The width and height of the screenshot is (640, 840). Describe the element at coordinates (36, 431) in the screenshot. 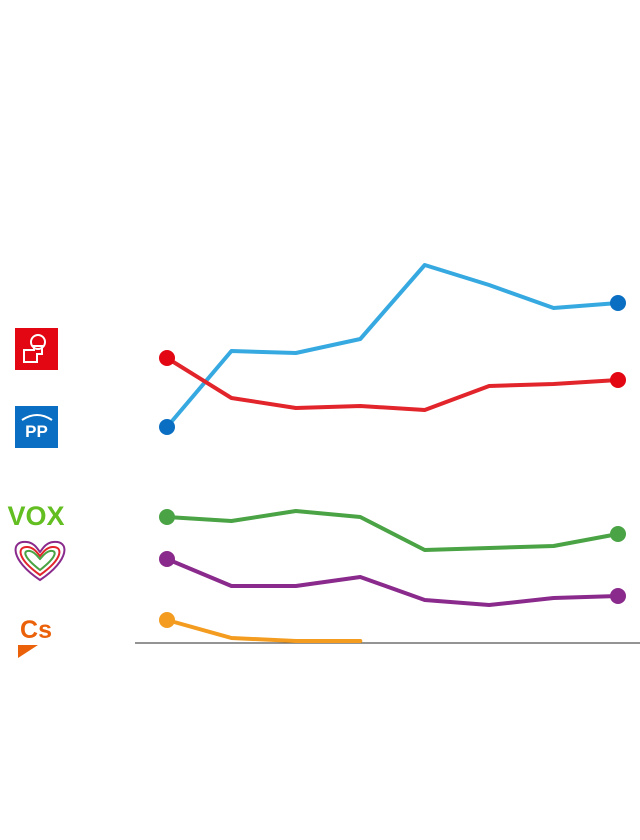

I see `pp-logo-text: PP` at that location.